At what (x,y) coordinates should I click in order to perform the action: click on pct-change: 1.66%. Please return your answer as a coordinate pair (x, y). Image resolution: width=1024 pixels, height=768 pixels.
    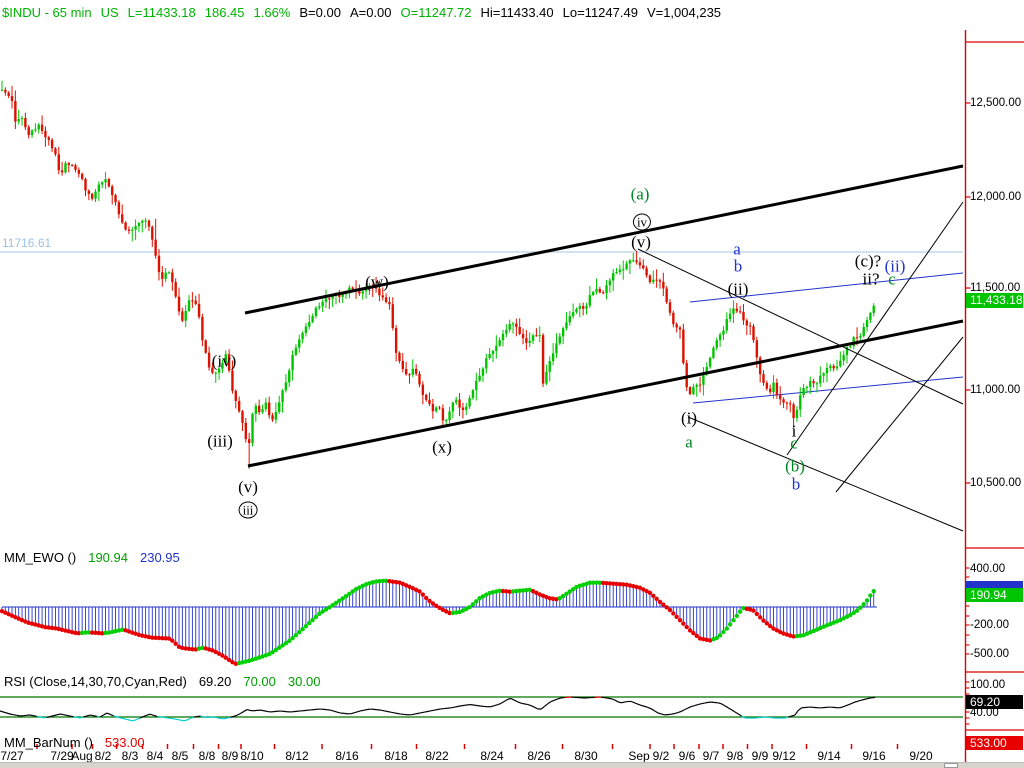
    Looking at the image, I should click on (272, 12).